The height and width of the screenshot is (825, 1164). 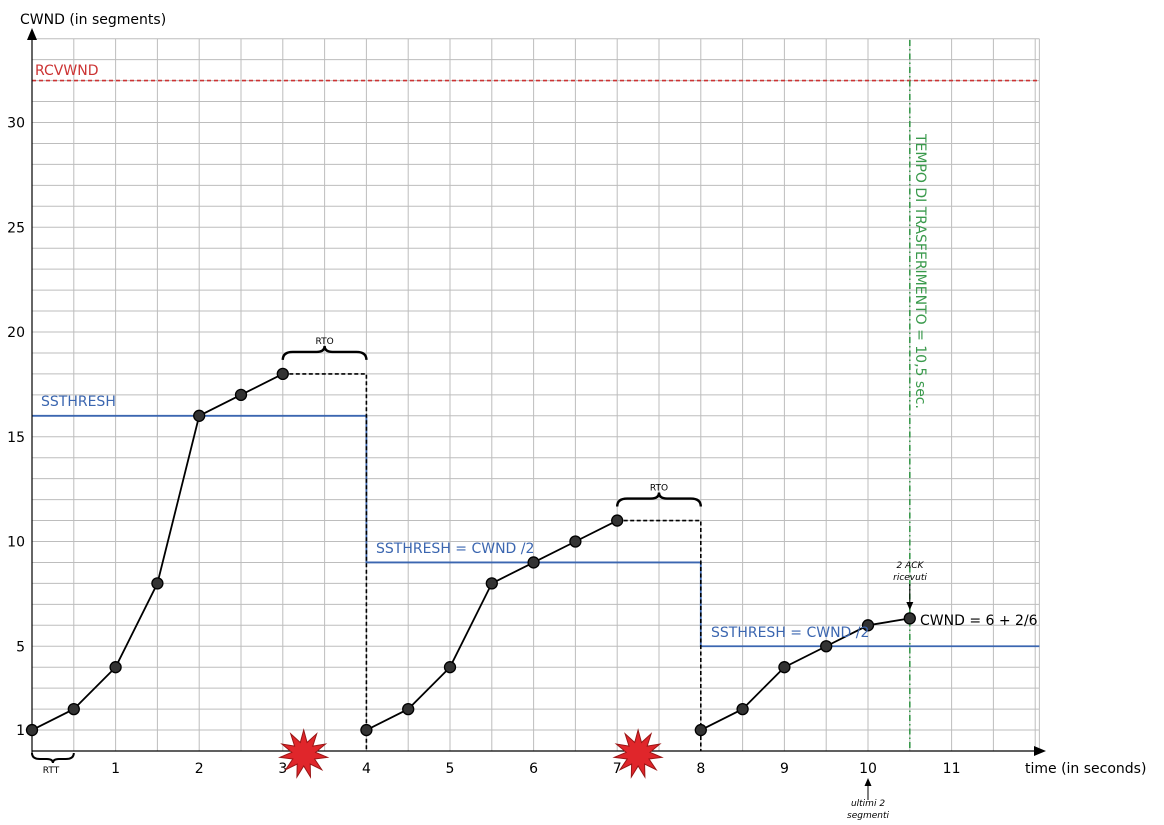 What do you see at coordinates (51, 771) in the screenshot?
I see `rtt-label: RTT` at bounding box center [51, 771].